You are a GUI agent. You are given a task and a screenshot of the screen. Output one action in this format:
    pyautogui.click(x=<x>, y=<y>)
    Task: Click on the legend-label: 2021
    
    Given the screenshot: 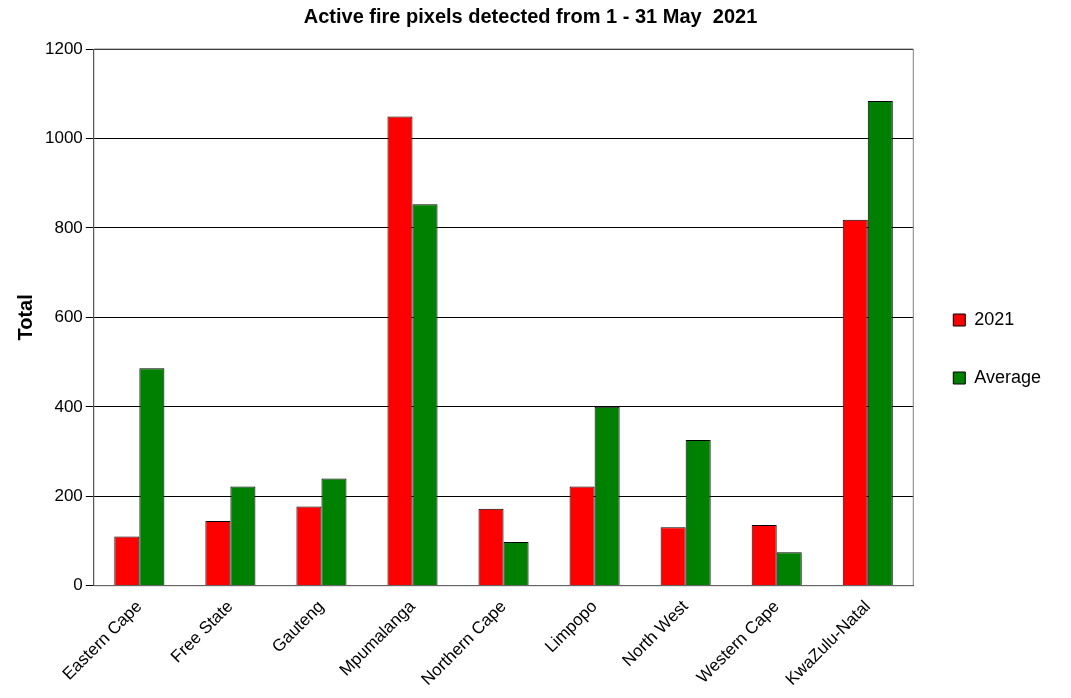 What is the action you would take?
    pyautogui.click(x=994, y=318)
    